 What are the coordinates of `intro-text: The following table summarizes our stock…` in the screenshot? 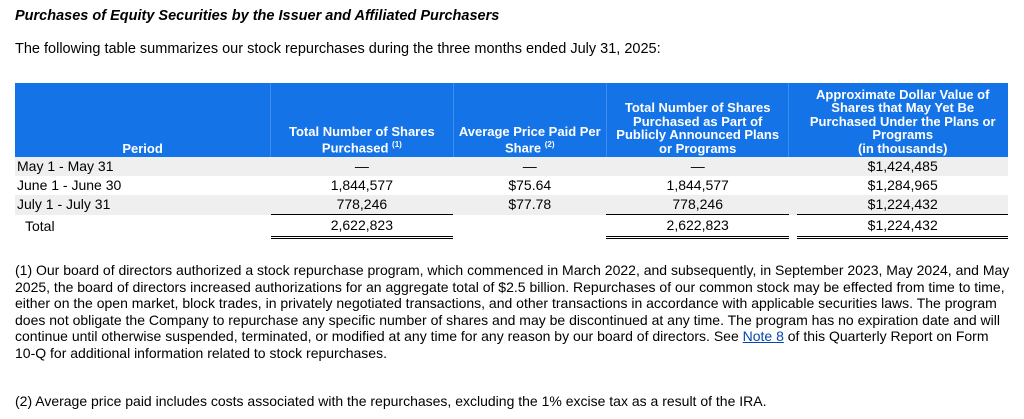 It's located at (338, 49).